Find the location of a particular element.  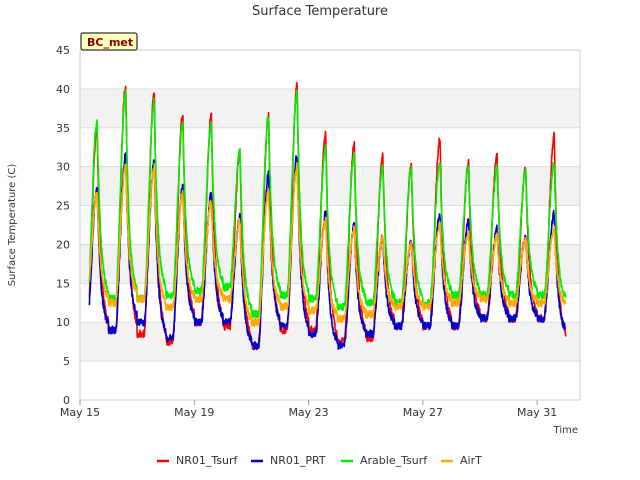

y-tick-label: 35 is located at coordinates (63, 128).